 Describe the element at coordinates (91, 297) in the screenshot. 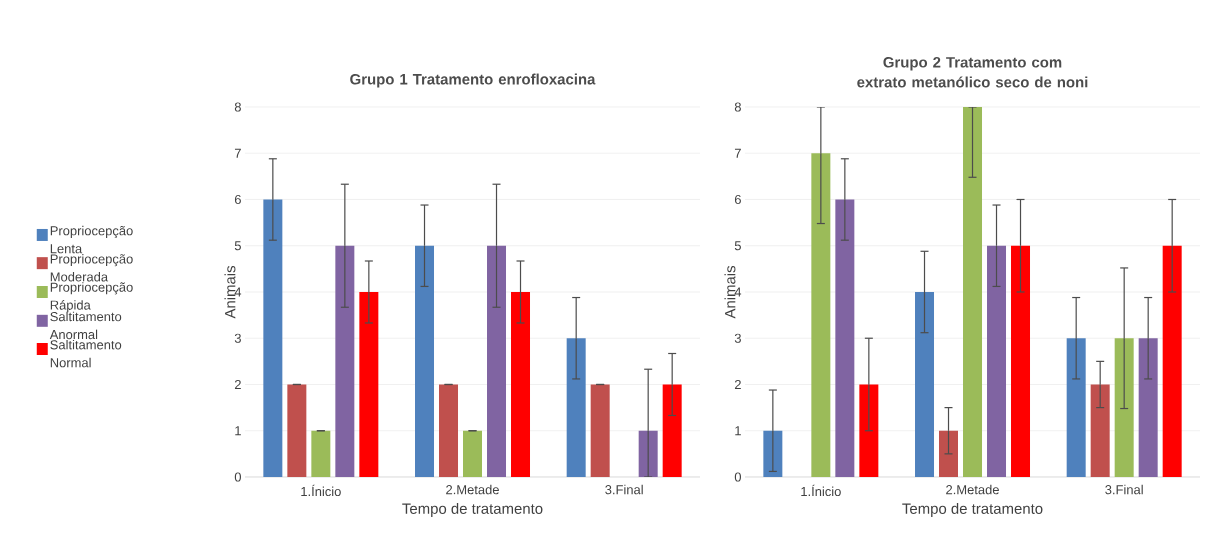

I see `legend-label: Propriocepção Rápida` at that location.